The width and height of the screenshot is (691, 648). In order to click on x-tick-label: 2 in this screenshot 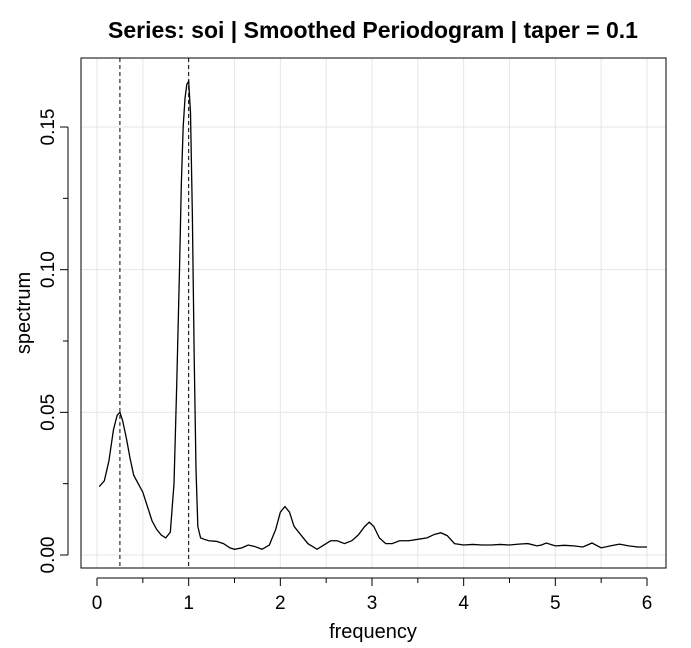, I will do `click(280, 603)`.